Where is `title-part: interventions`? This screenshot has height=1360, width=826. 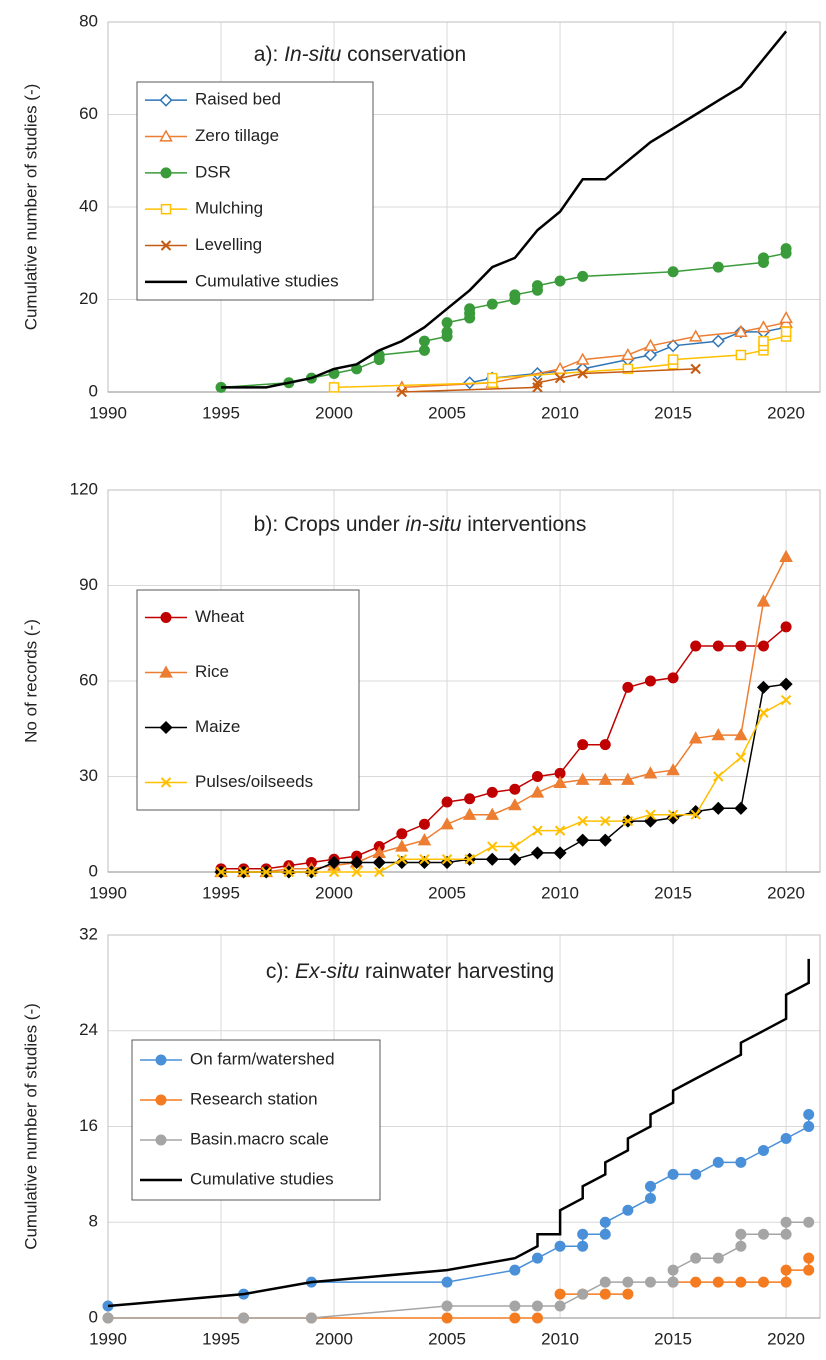 title-part: interventions is located at coordinates (523, 524).